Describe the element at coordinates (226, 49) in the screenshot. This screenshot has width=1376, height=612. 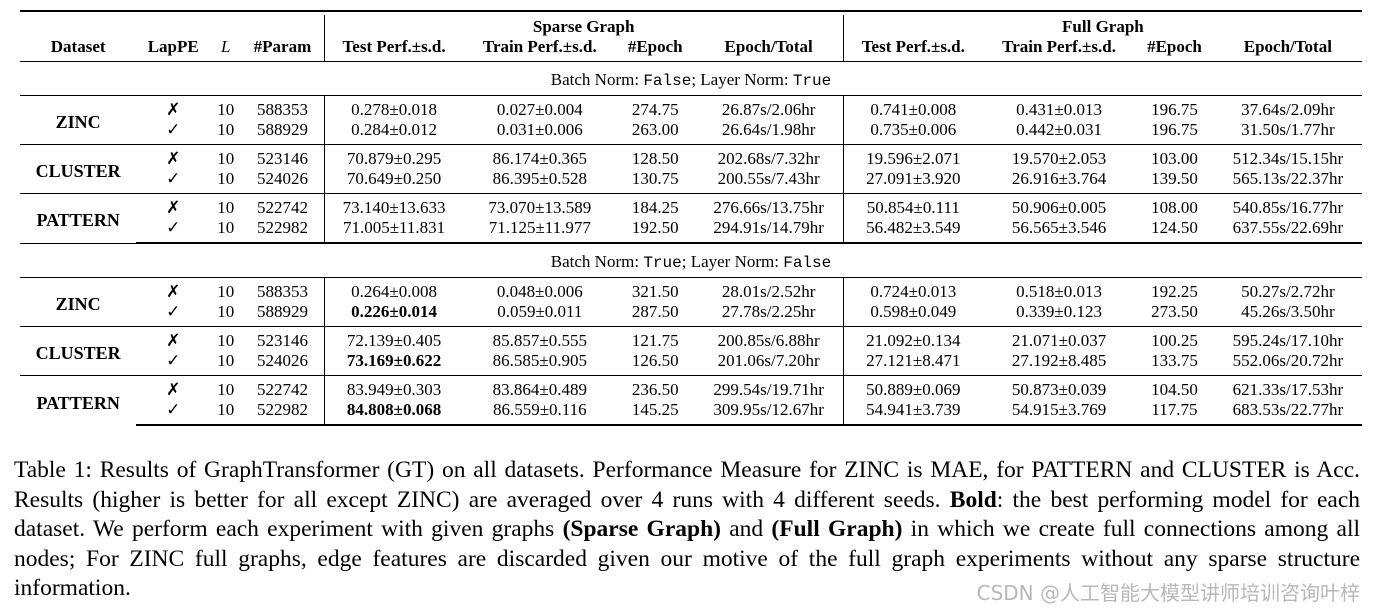
I see `col-l: L` at that location.